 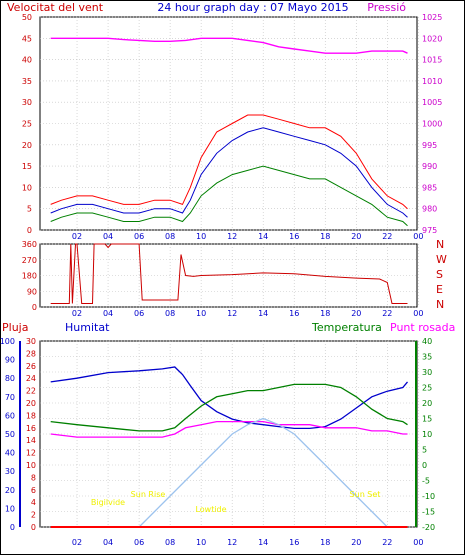 What do you see at coordinates (236, 502) in the screenshot?
I see `annotations: Bigilvide Sun Rise Lowtide Sun Set` at bounding box center [236, 502].